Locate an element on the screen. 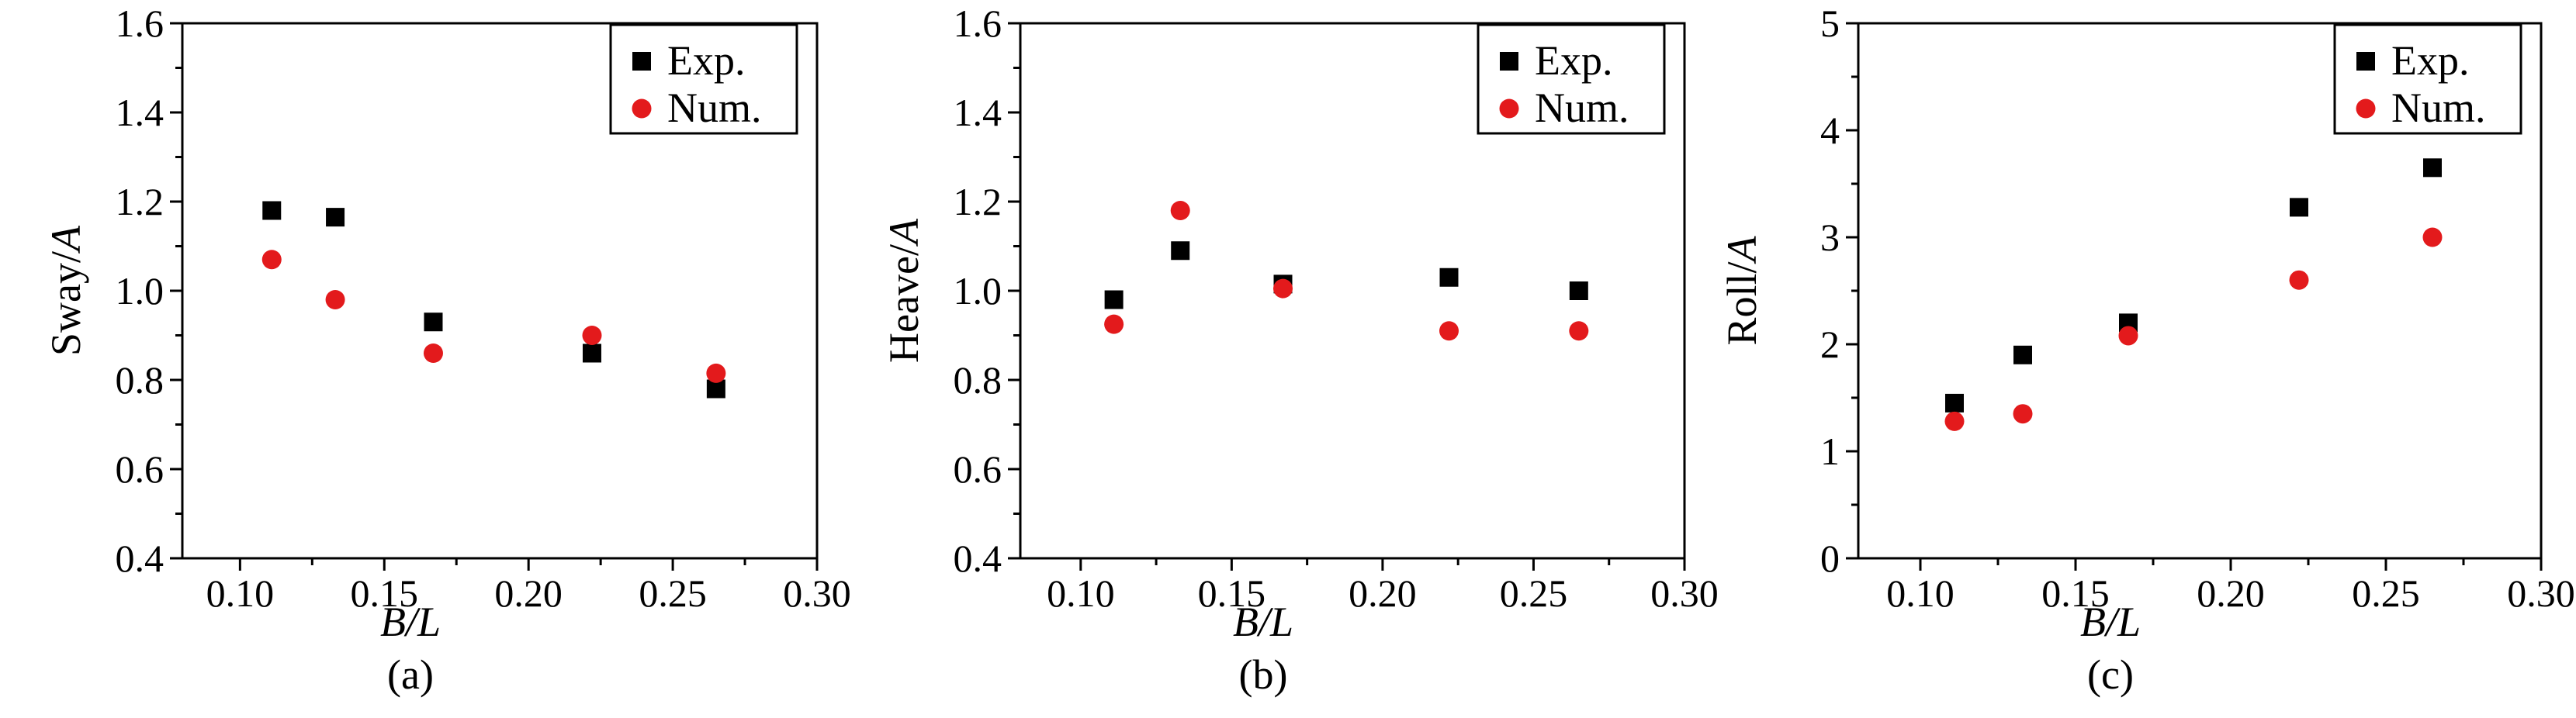 Image resolution: width=2576 pixels, height=718 pixels. y-tick-label: 5 is located at coordinates (1830, 23).